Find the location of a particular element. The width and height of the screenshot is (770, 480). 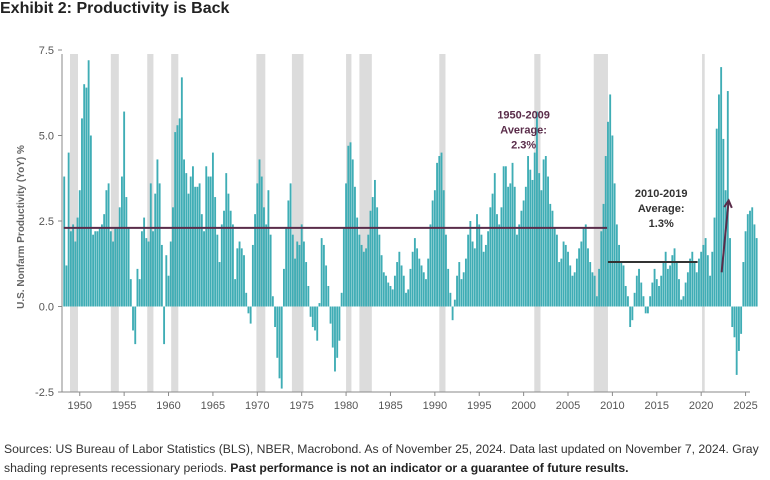

y-tick-label: 2.5 is located at coordinates (46, 222).